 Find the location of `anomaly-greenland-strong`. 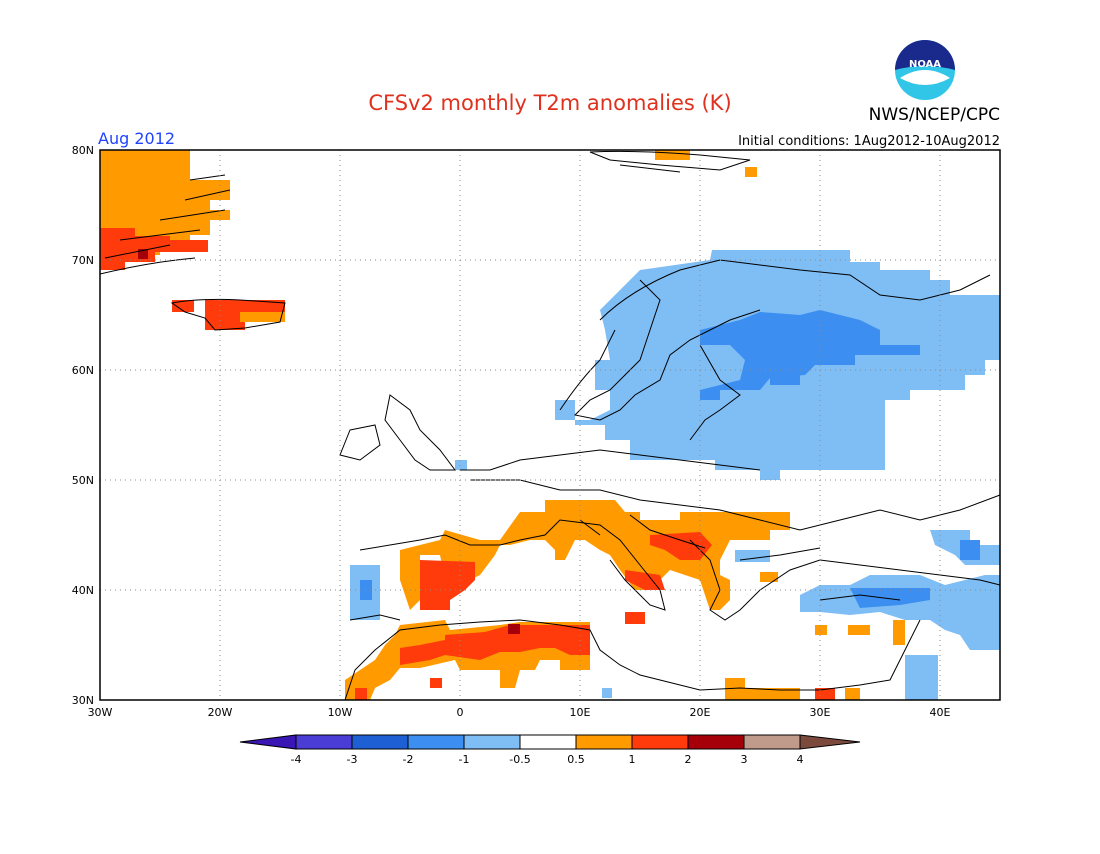

anomaly-greenland-strong is located at coordinates (154, 249).